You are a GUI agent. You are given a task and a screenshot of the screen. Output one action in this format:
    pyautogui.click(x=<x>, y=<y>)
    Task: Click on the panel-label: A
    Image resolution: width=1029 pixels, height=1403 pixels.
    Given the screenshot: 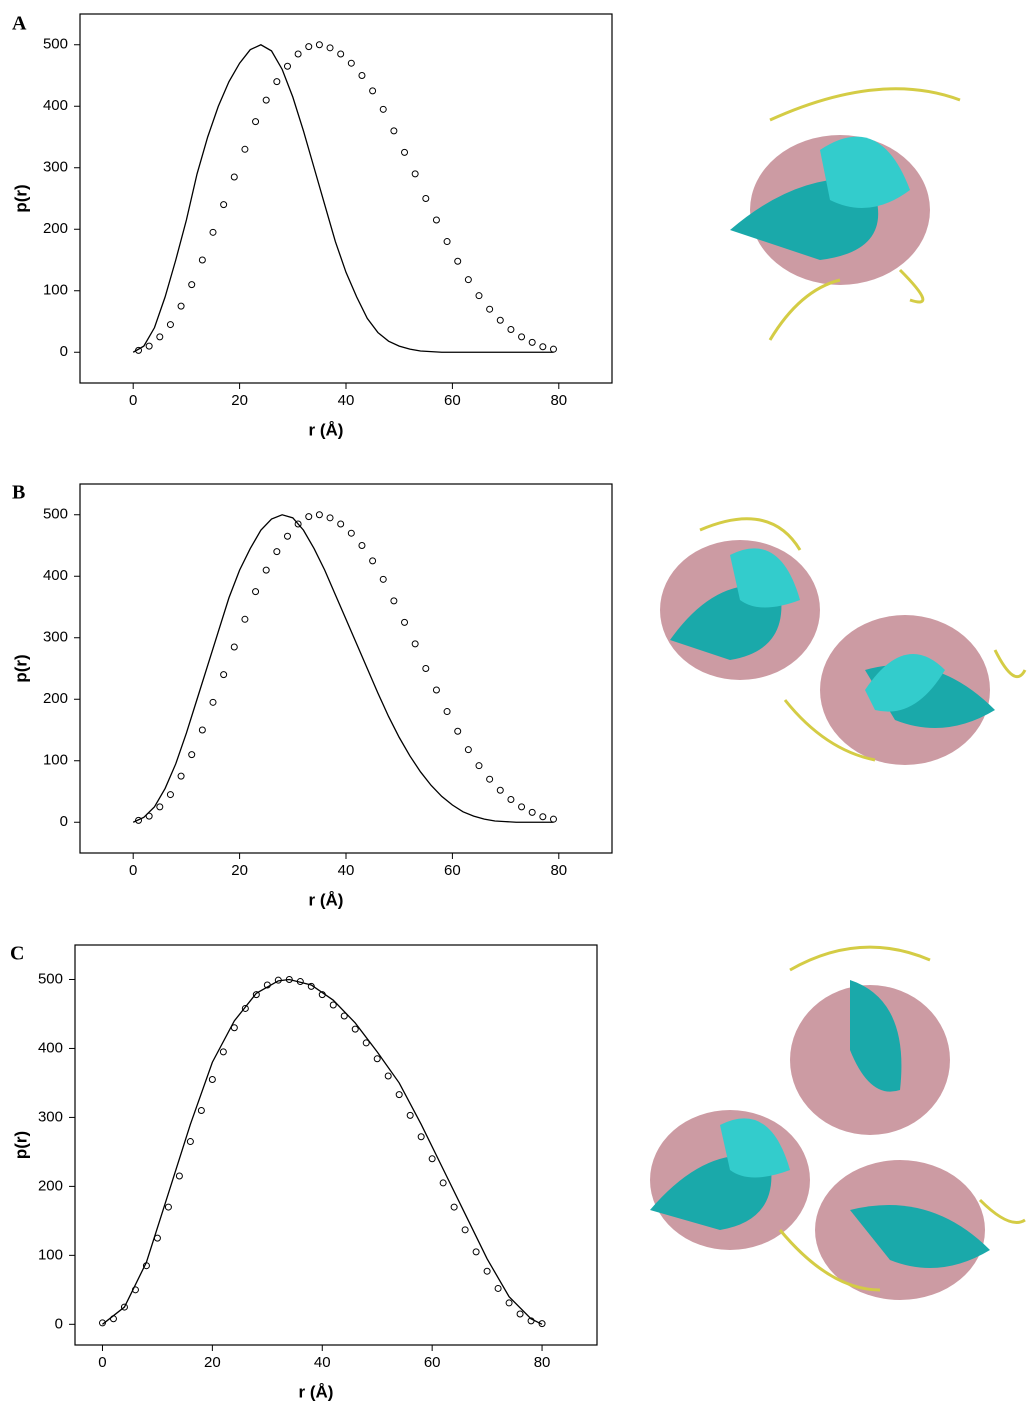 What is the action you would take?
    pyautogui.click(x=19, y=24)
    